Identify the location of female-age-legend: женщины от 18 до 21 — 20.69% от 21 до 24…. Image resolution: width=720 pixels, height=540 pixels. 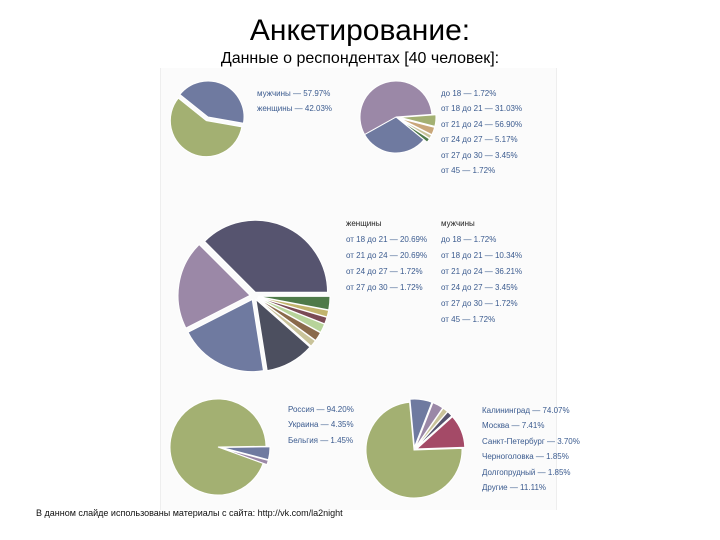
(386, 259).